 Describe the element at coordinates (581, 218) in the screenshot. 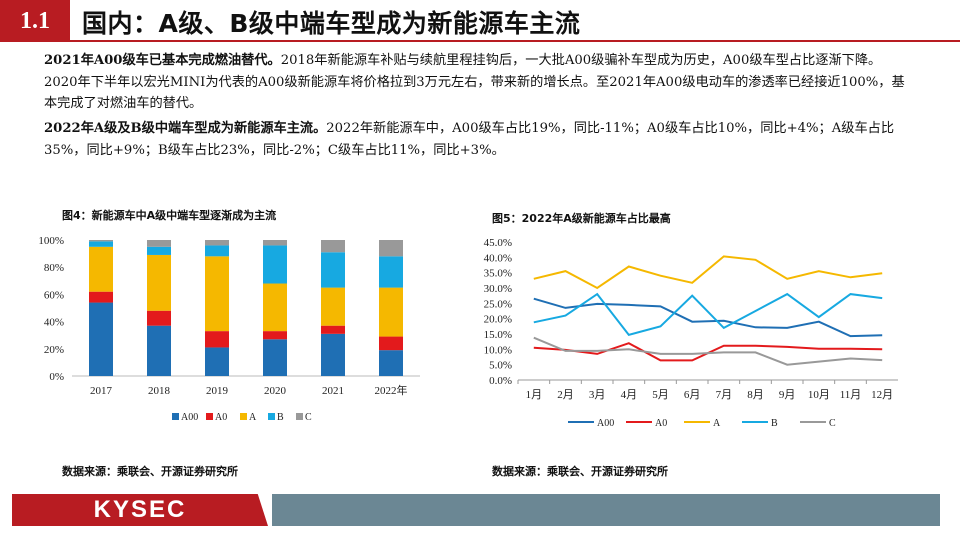

I see `figure5-title: 图5：2022年A级新能源车占比最高` at that location.